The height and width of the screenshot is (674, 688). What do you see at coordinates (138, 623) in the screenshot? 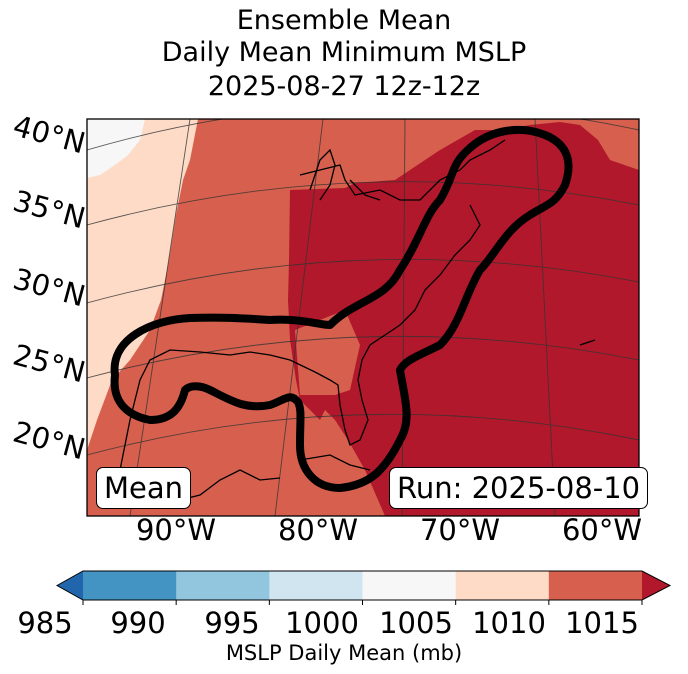
I see `colorbar-tick-990: 990` at bounding box center [138, 623].